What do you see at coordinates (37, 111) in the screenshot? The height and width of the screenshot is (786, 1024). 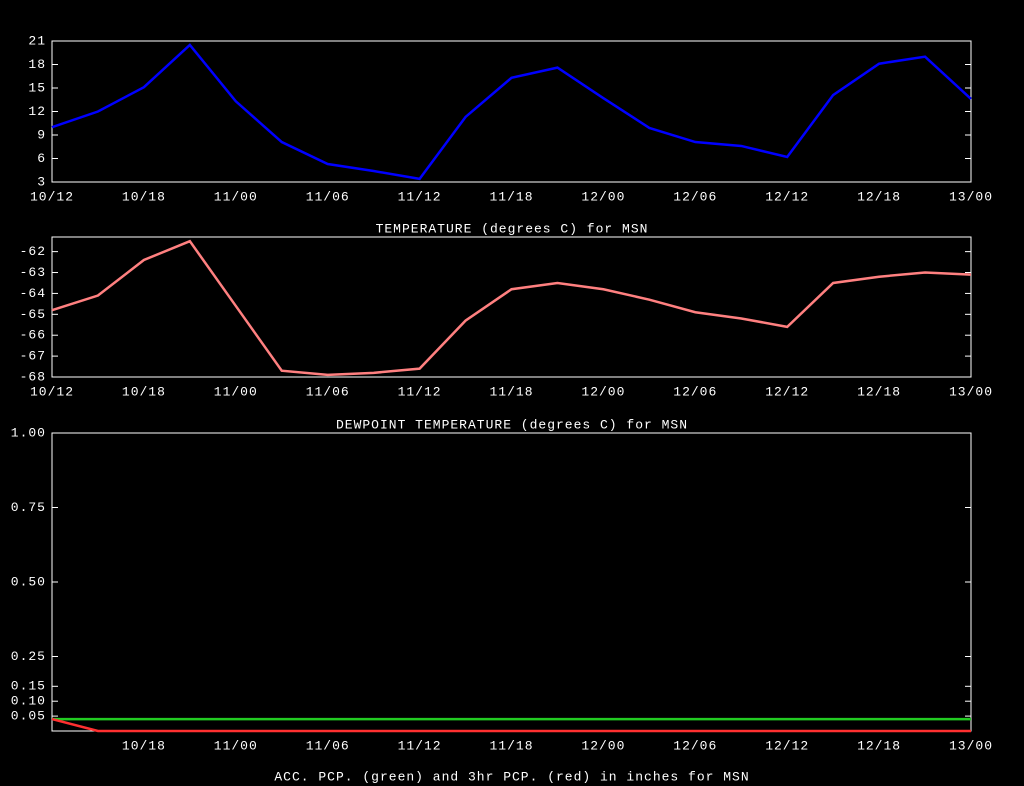 I see `y-tick-label: 12` at bounding box center [37, 111].